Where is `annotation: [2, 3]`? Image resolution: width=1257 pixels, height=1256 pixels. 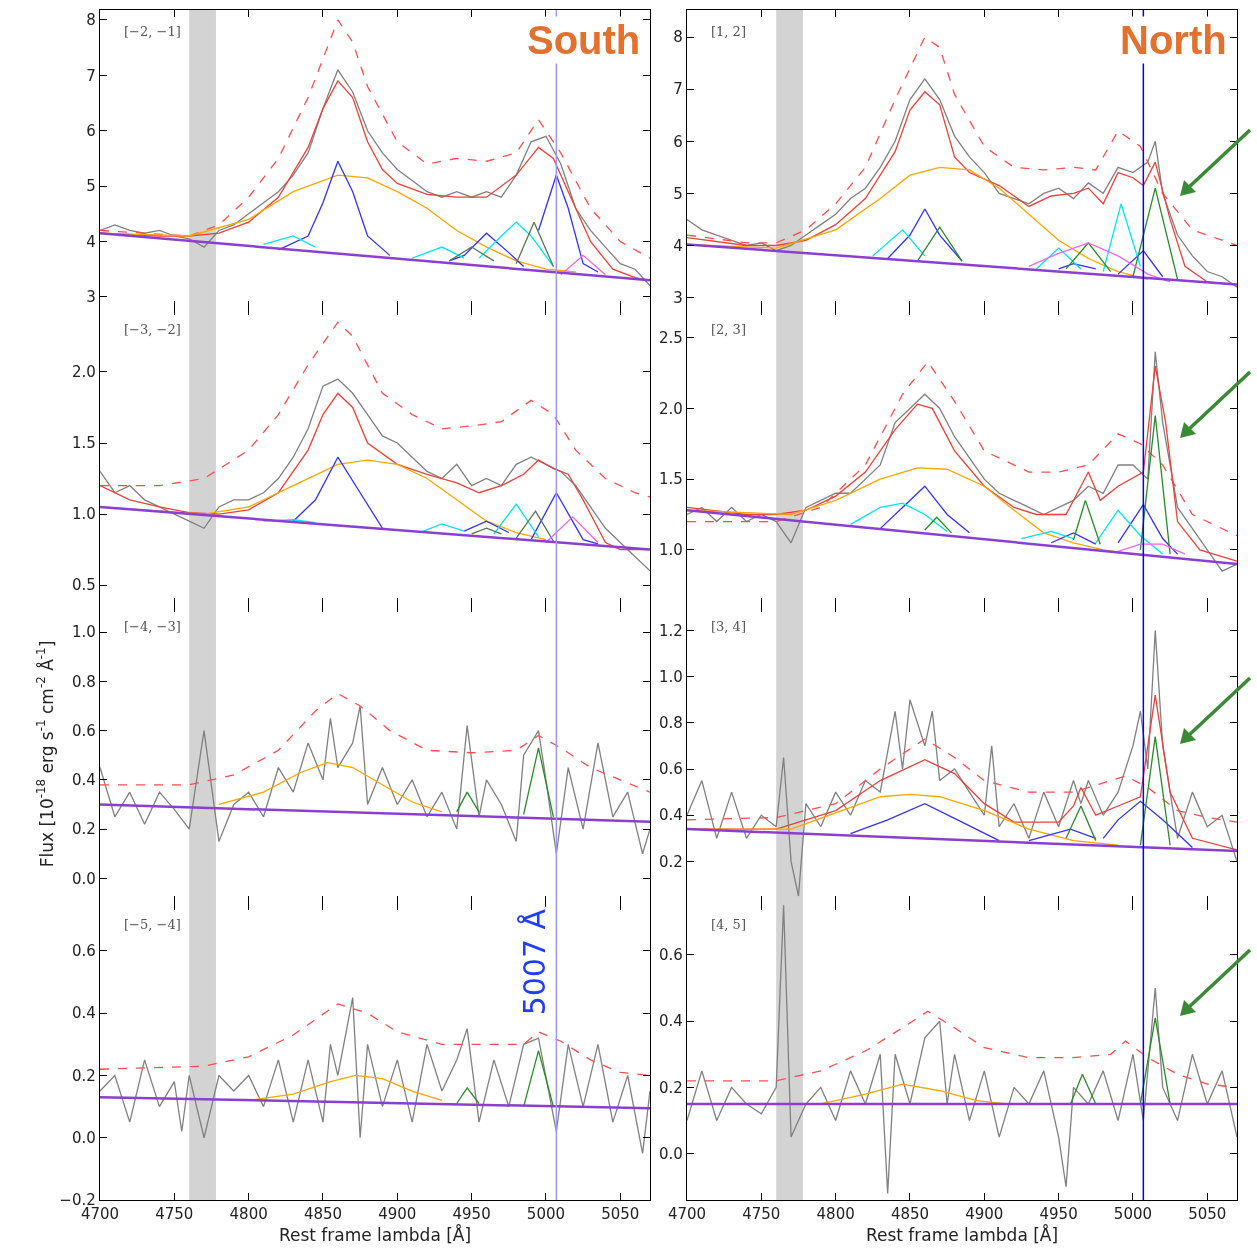 annotation: [2, 3] is located at coordinates (728, 329).